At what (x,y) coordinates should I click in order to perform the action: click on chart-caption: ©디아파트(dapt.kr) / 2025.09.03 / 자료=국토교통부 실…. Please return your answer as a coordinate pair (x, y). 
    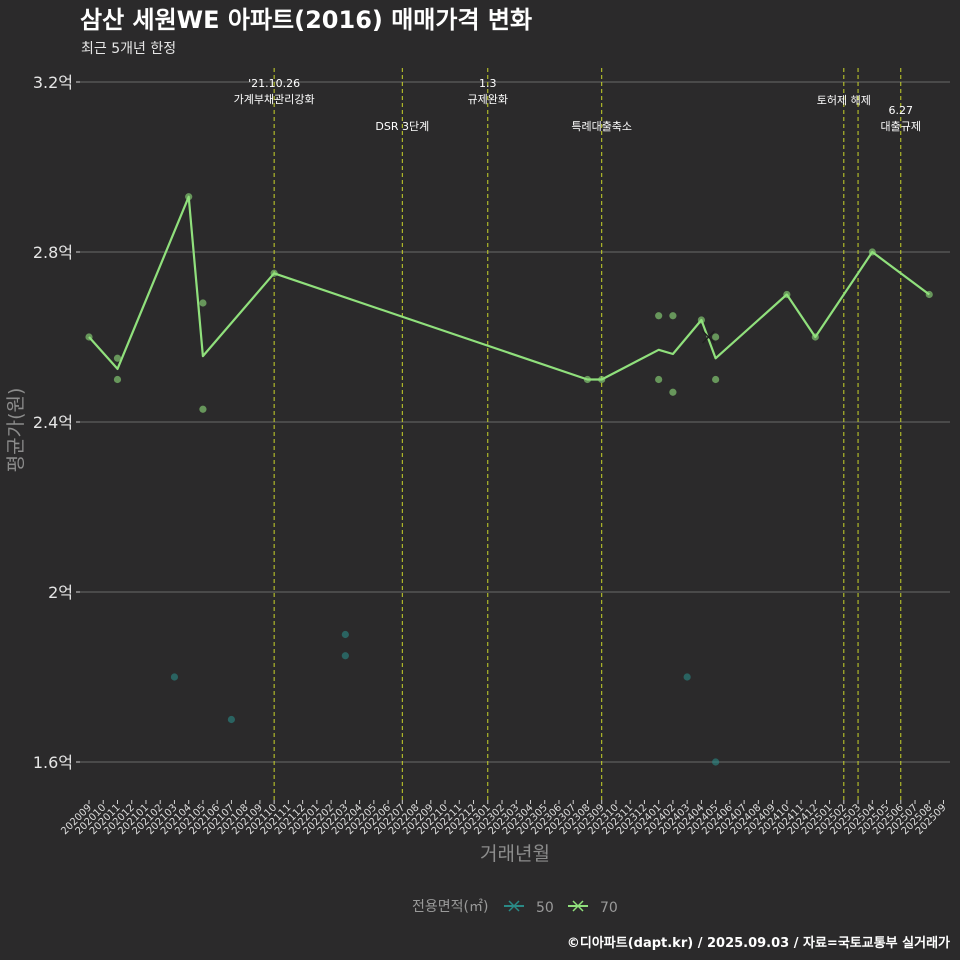
    Looking at the image, I should click on (758, 943).